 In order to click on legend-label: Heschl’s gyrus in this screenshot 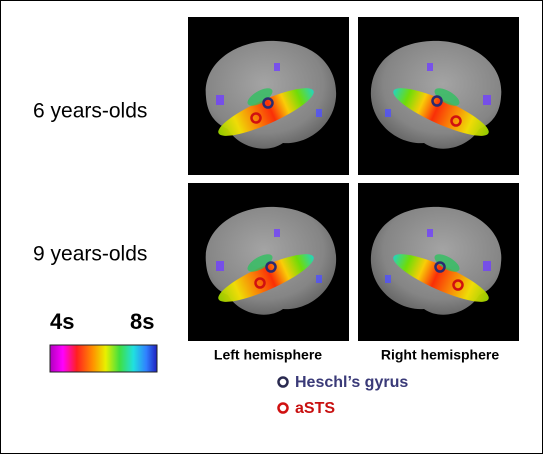, I will do `click(351, 382)`.